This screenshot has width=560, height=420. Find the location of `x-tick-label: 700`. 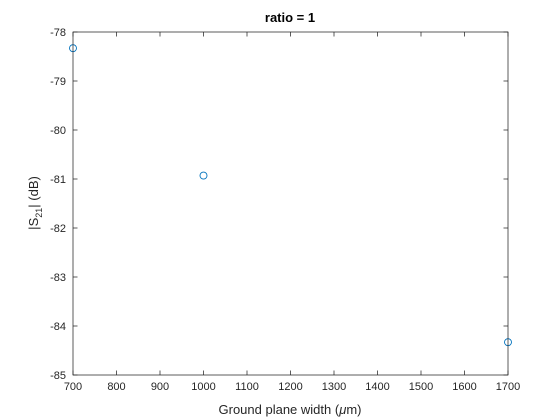

x-tick-label: 700 is located at coordinates (73, 387).